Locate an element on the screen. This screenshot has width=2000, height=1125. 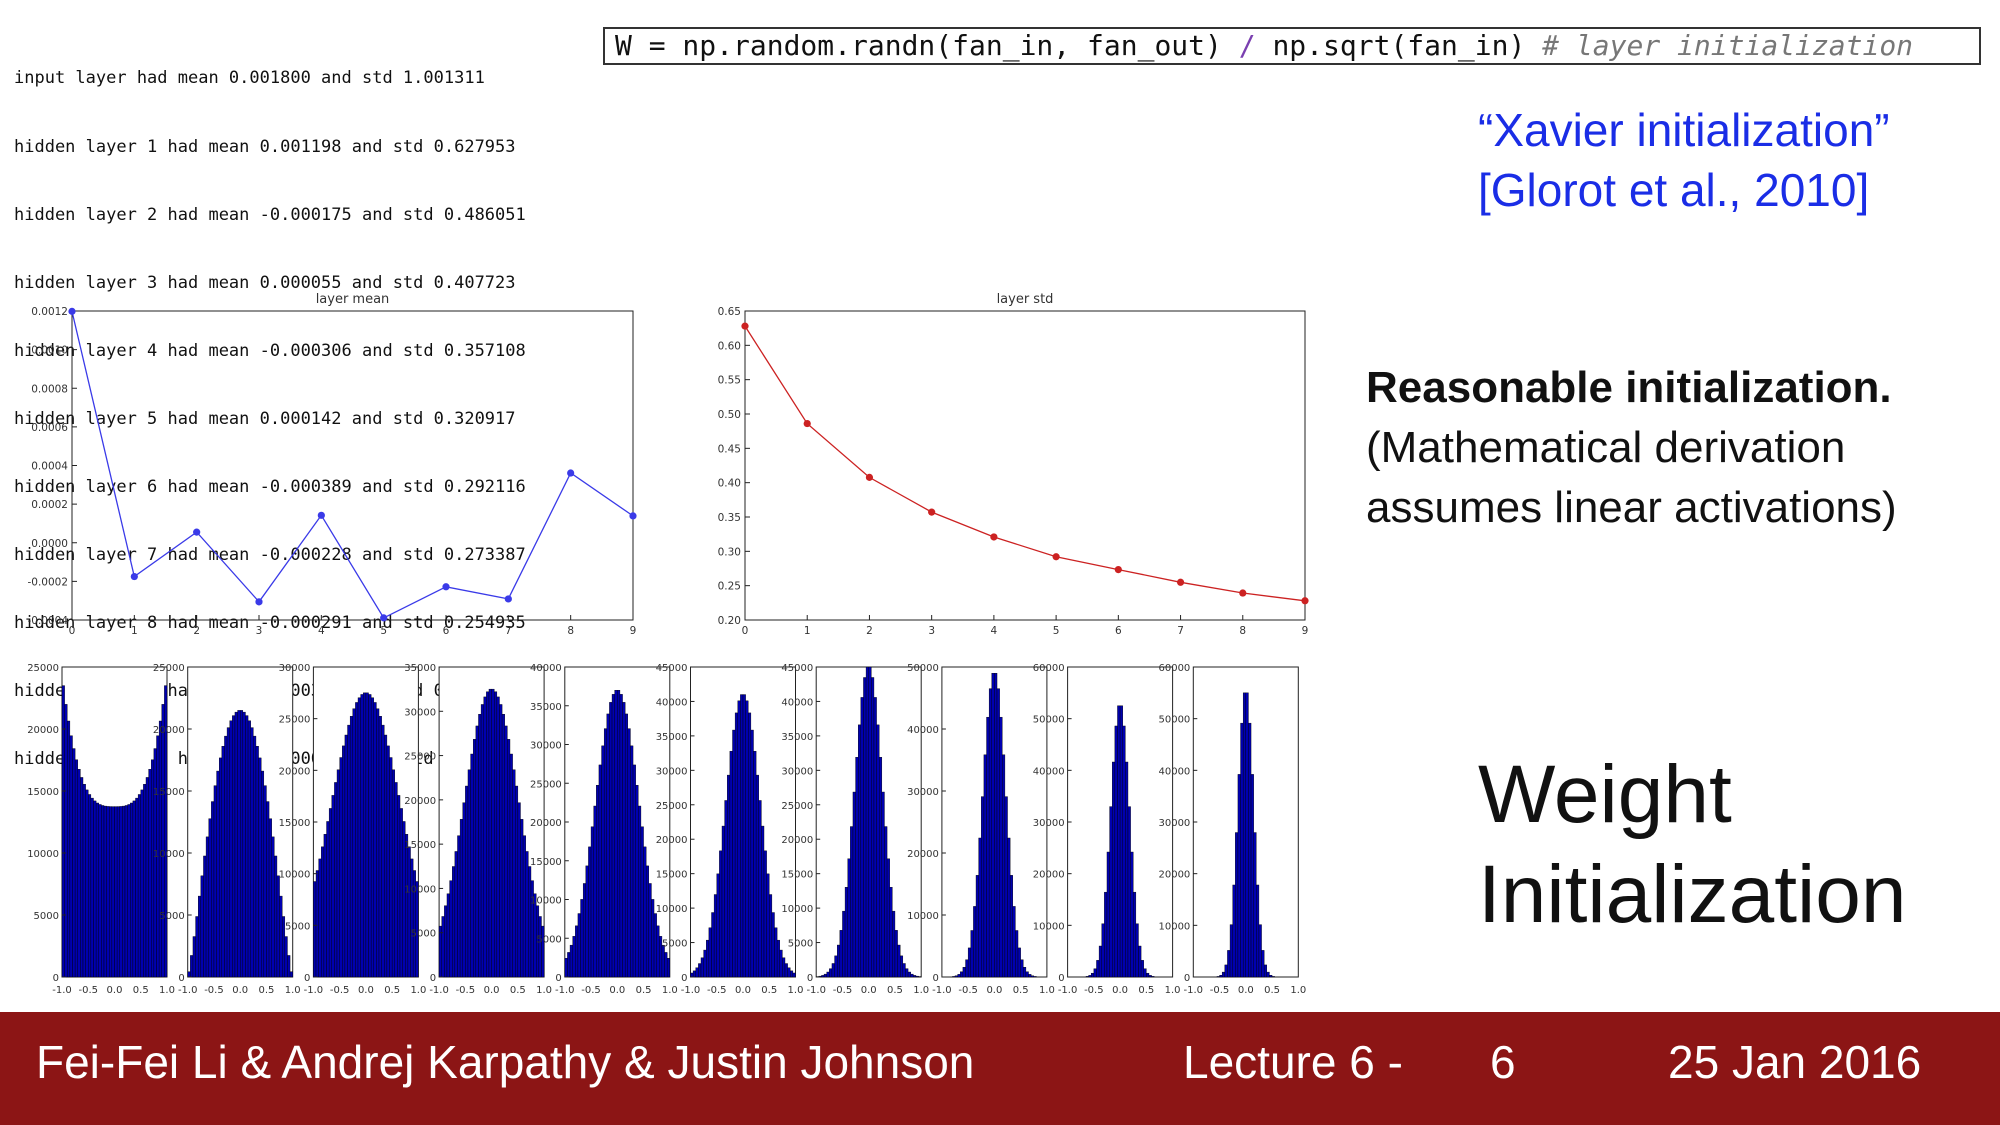
y-tick-label: 30000 is located at coordinates (797, 771).